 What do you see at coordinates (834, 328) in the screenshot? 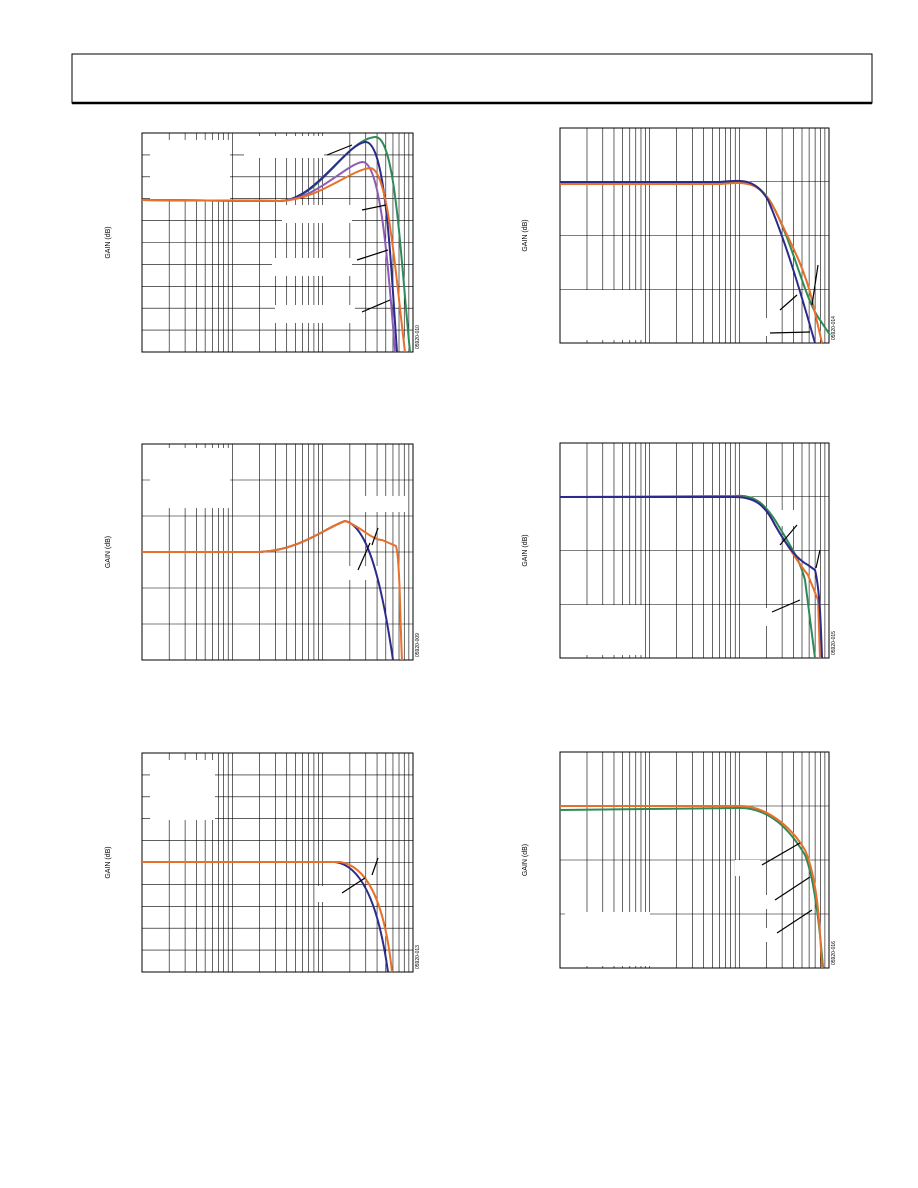
I see `figure-code: 05920-014` at bounding box center [834, 328].